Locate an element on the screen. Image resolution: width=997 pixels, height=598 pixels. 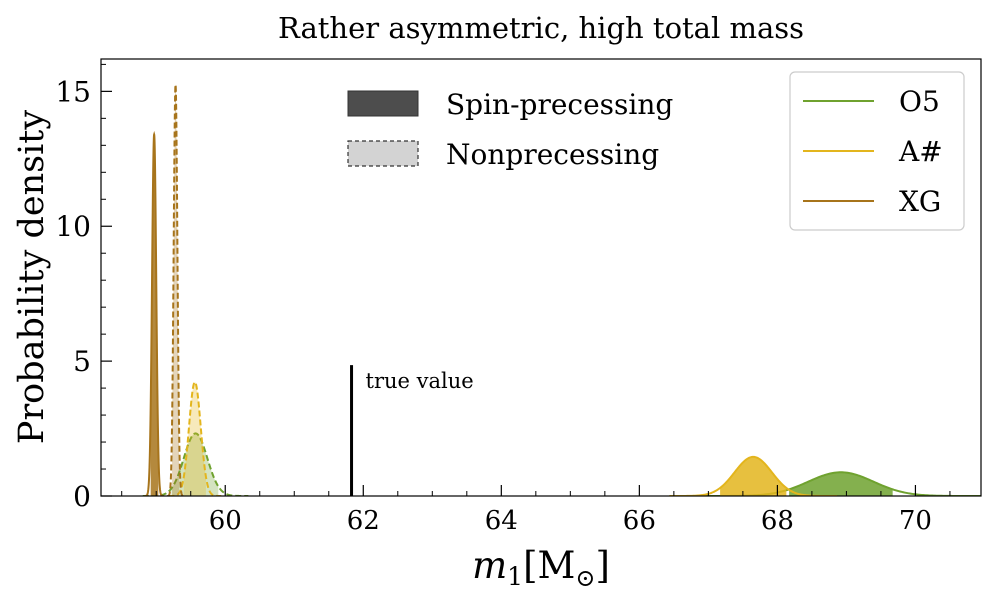
chart-title: Rather asymmetric, high total mass is located at coordinates (541, 28).